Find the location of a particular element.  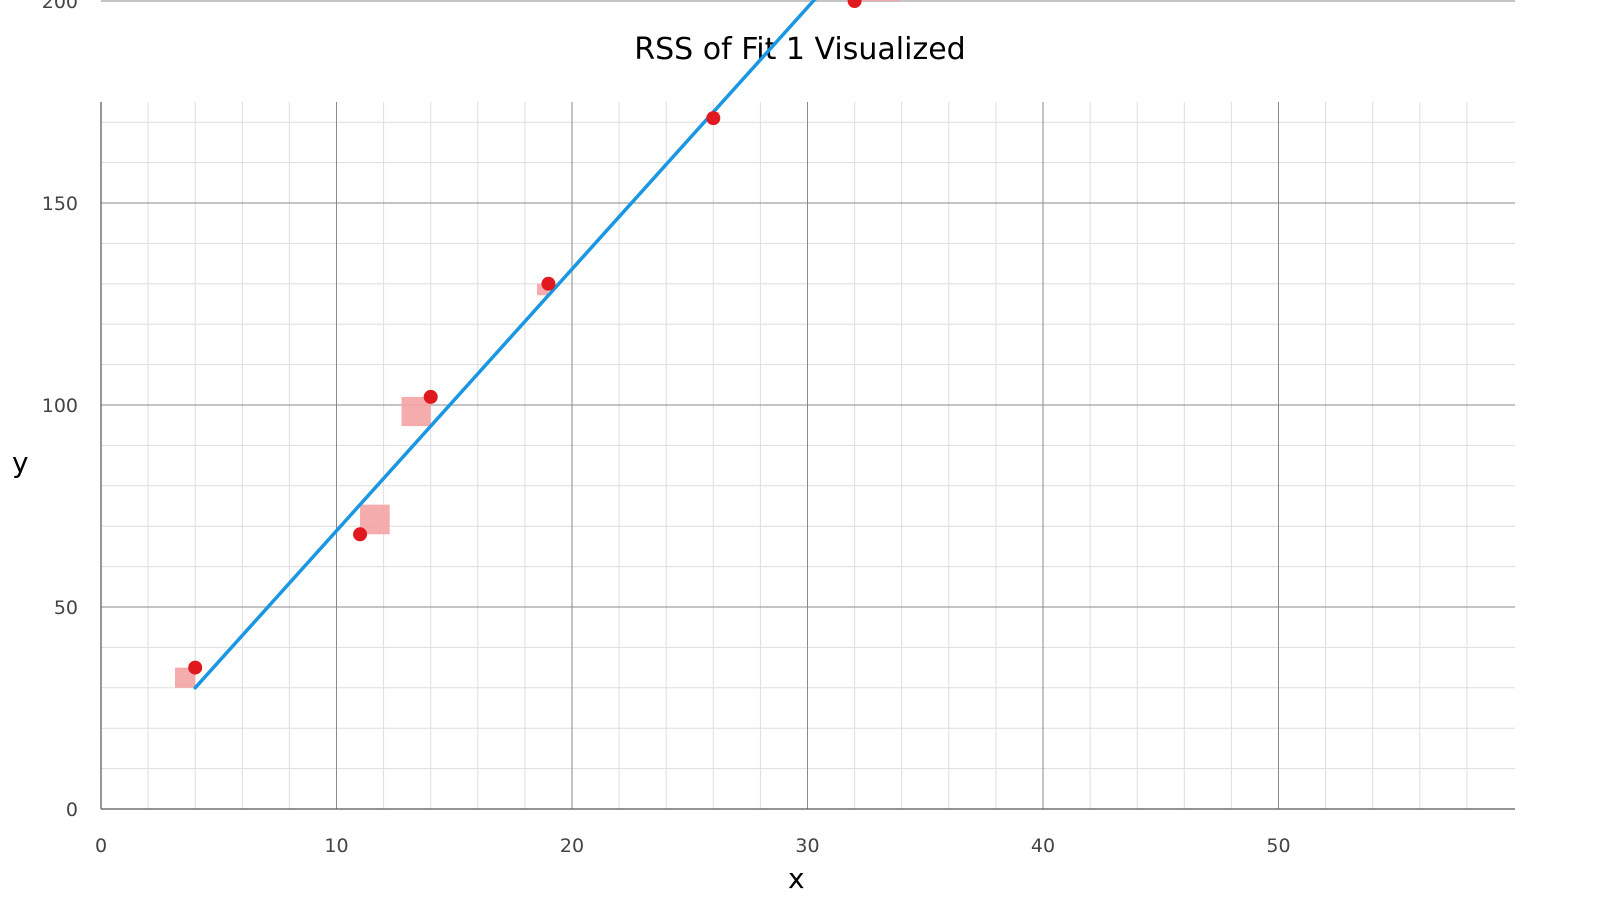

x-tick-label: 0 is located at coordinates (101, 846).